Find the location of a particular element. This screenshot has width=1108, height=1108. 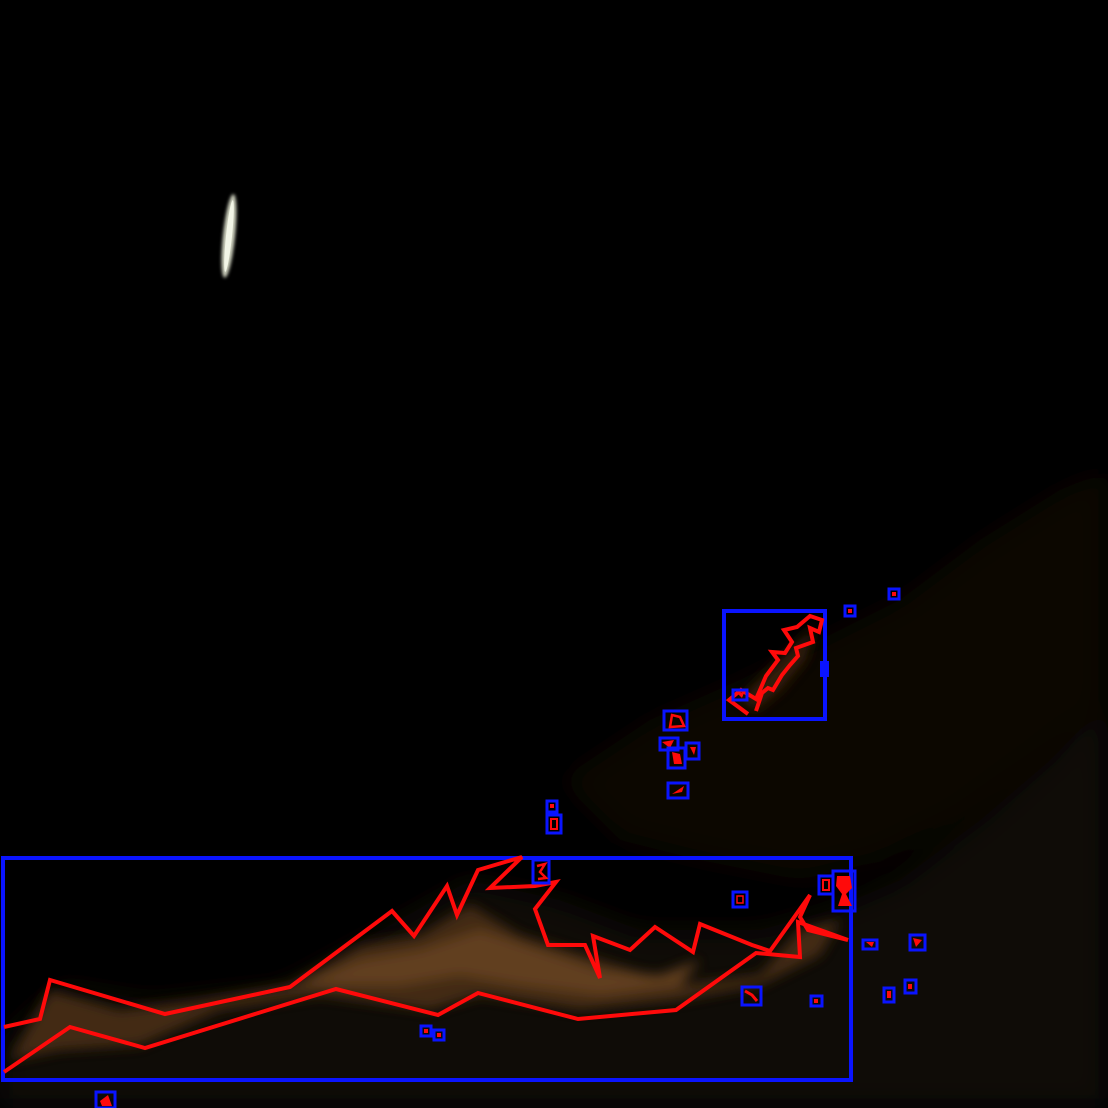

bright-feature is located at coordinates (229, 236).